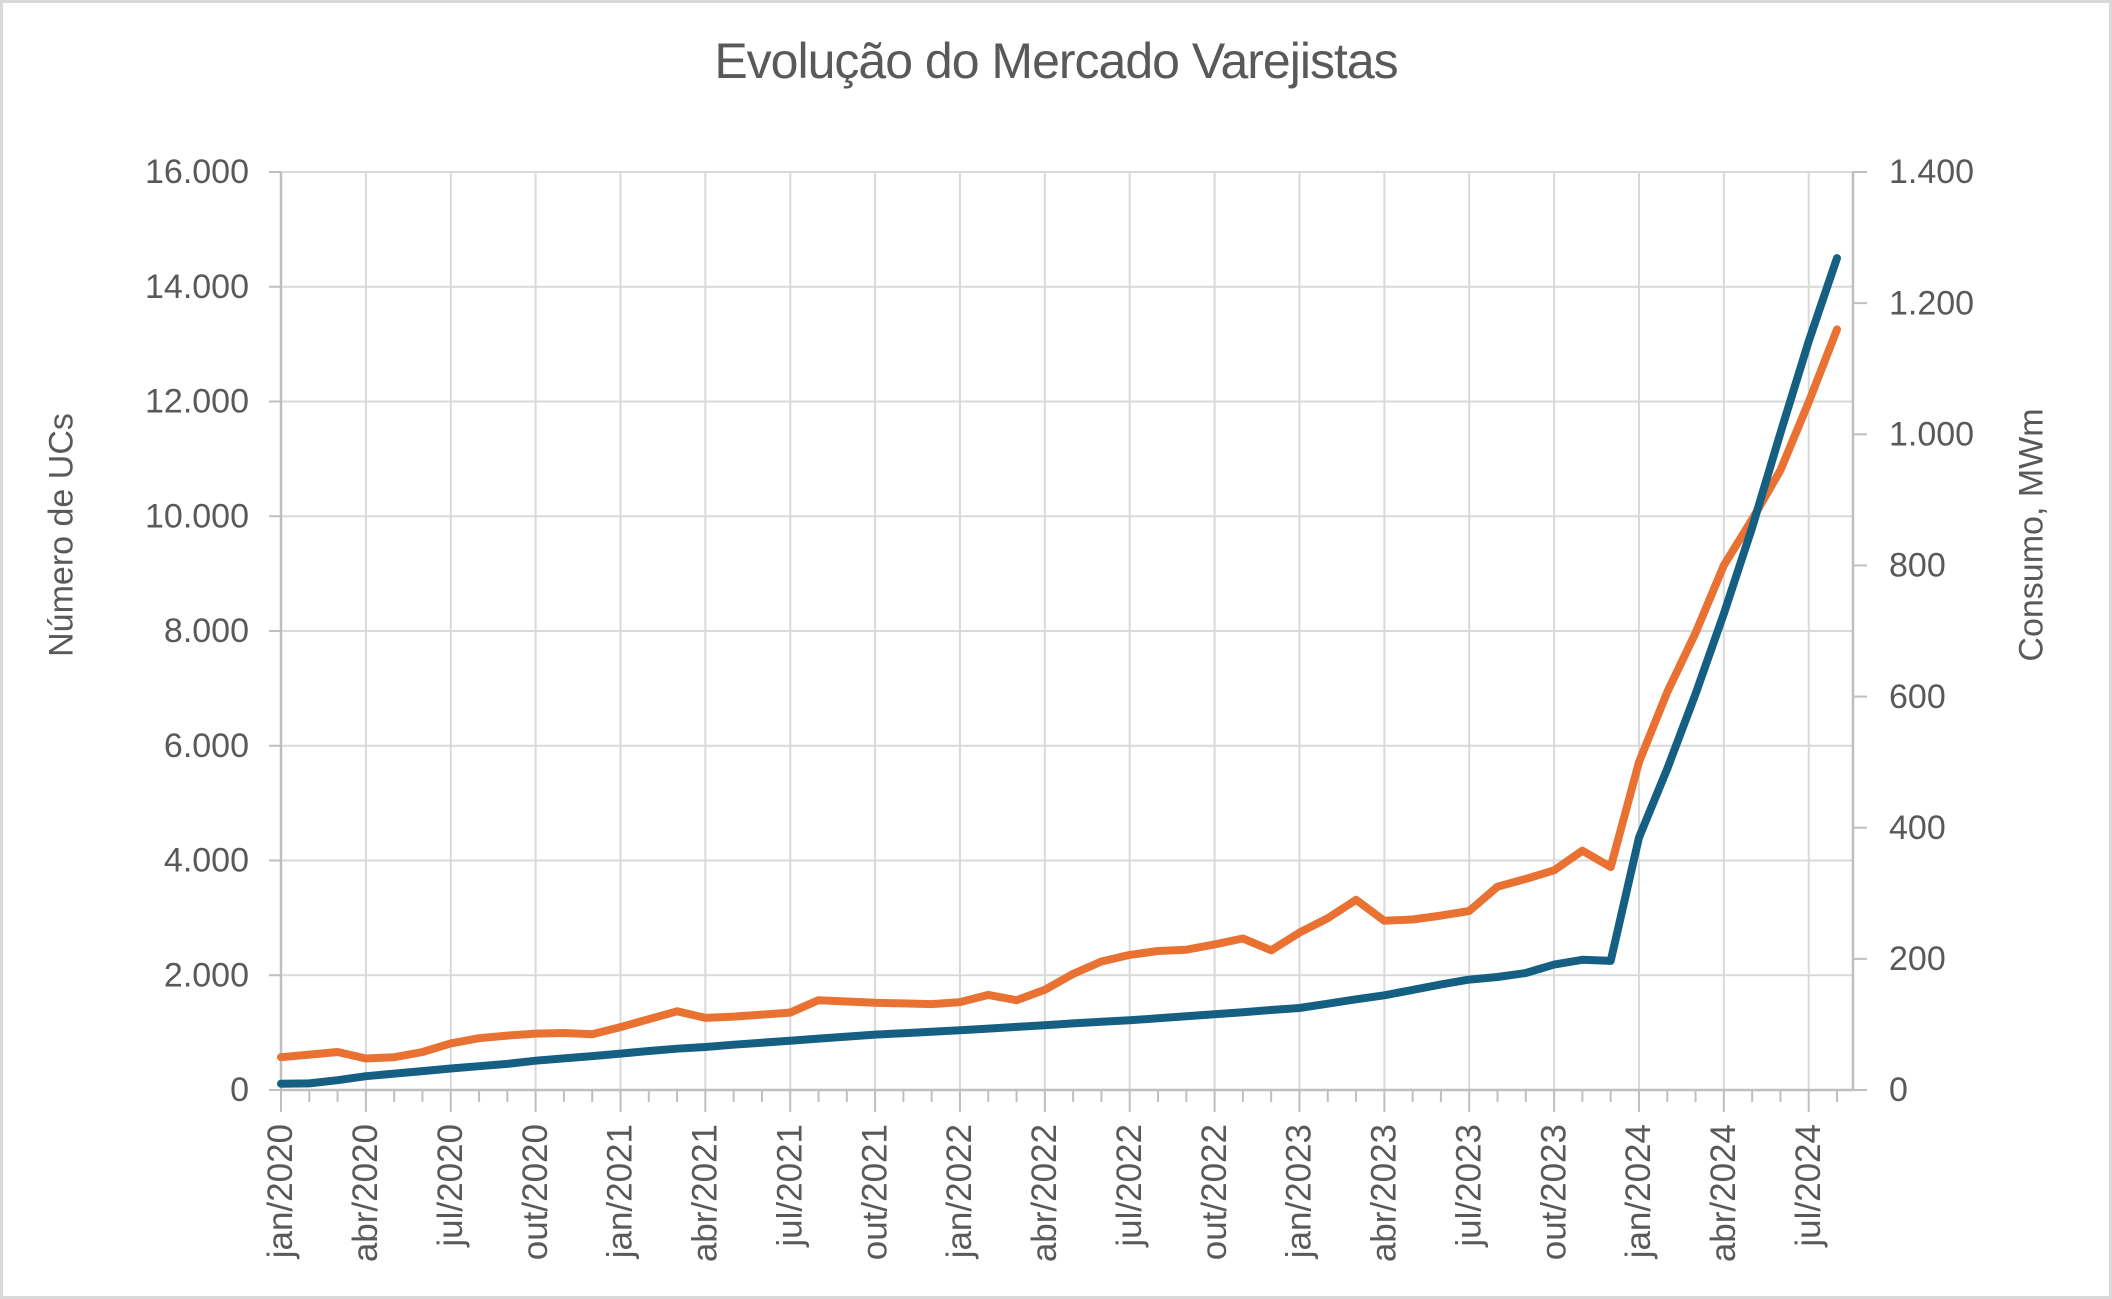  I want to click on y-axis-right-label: 400, so click(1917, 828).